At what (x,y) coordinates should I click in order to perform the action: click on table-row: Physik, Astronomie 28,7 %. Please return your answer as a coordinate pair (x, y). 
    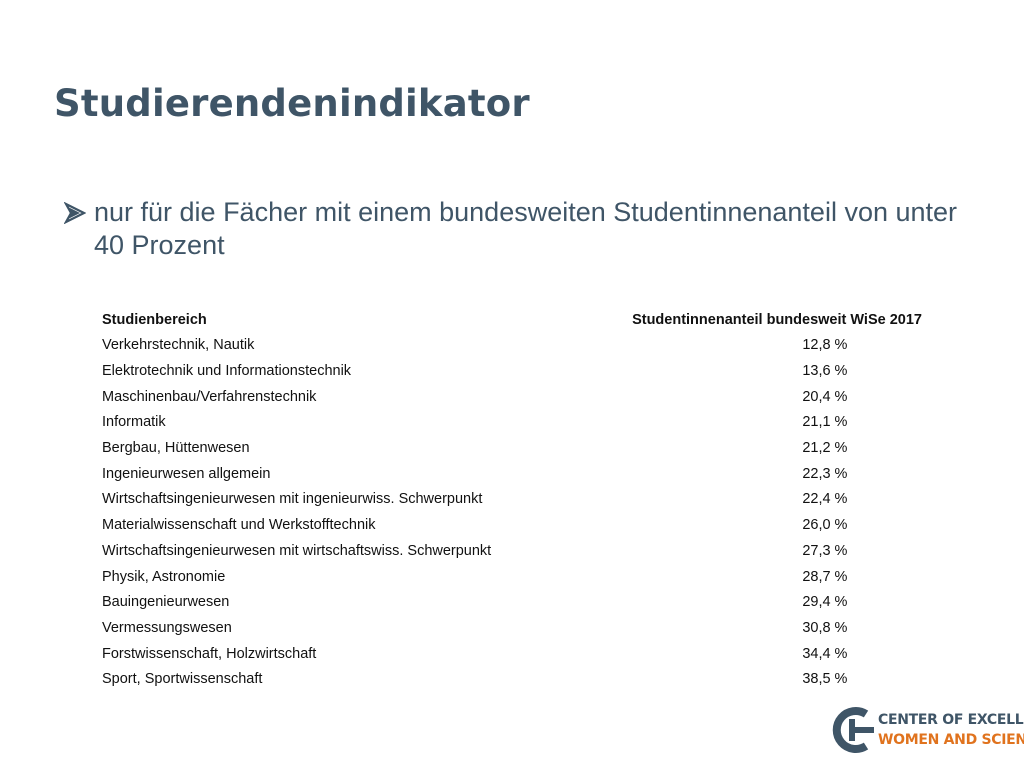
    Looking at the image, I should click on (514, 576).